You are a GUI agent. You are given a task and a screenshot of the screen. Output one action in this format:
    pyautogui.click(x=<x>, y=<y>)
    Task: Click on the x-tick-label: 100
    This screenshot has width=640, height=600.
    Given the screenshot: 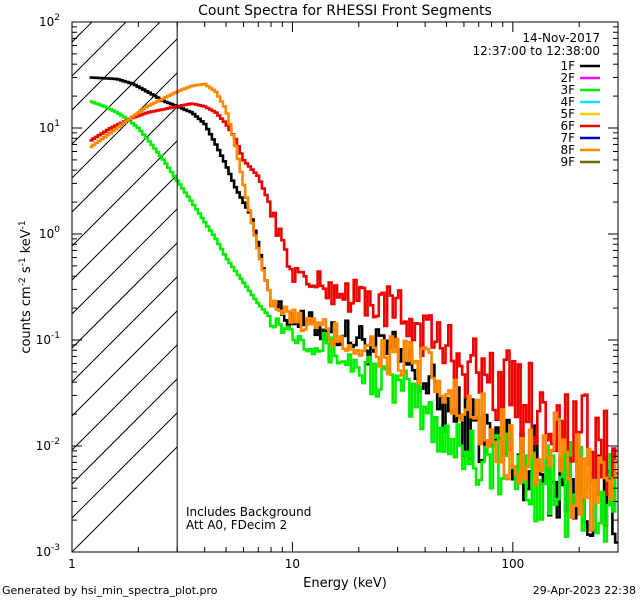 What is the action you would take?
    pyautogui.click(x=512, y=564)
    